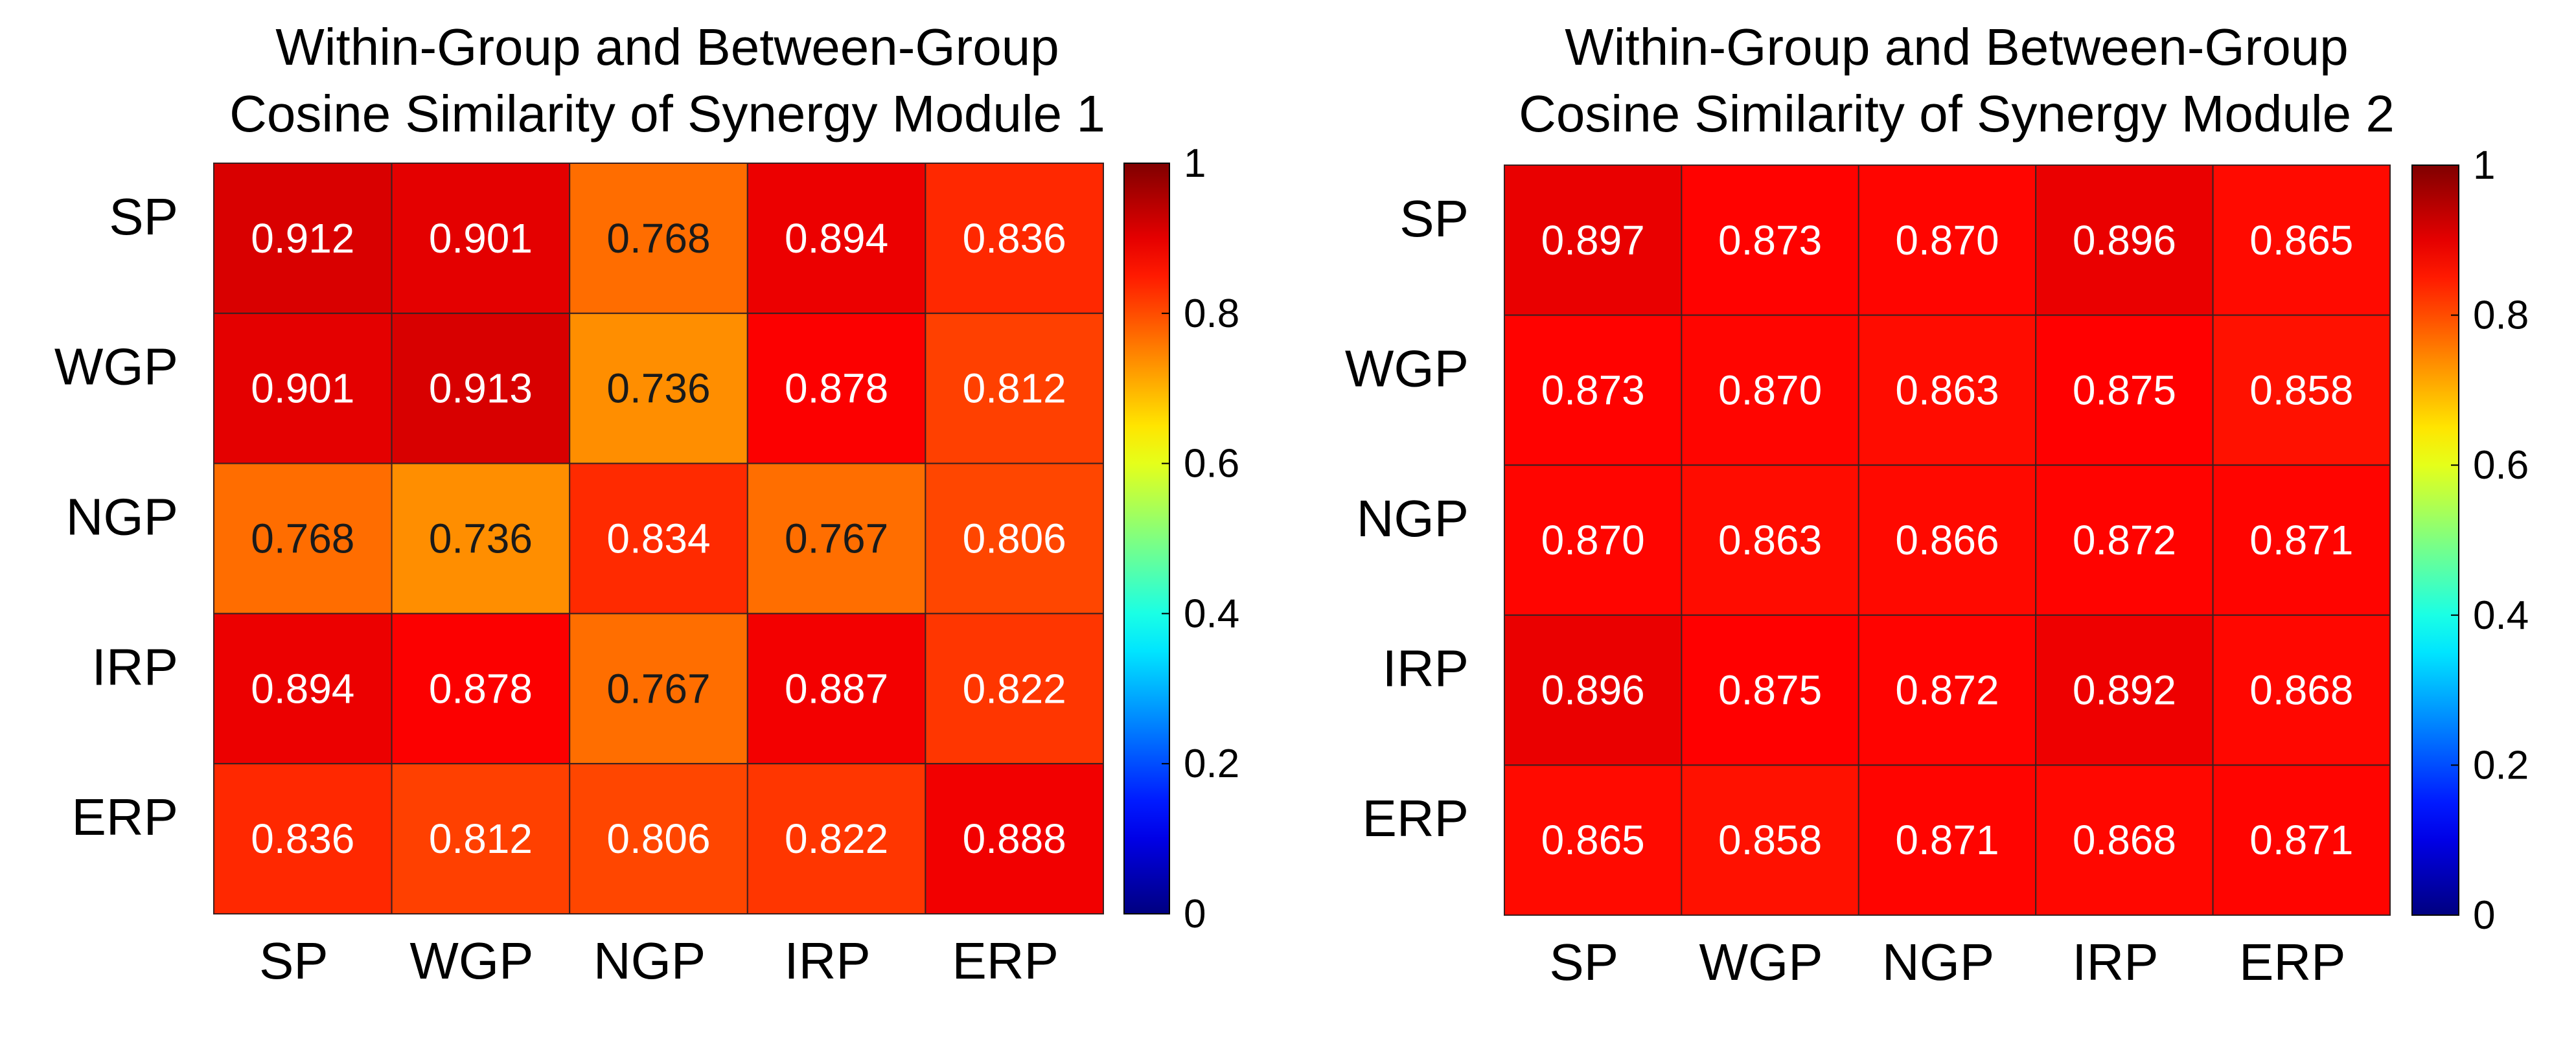  I want to click on heatmap-cell-wgp-ngp, so click(1947, 390).